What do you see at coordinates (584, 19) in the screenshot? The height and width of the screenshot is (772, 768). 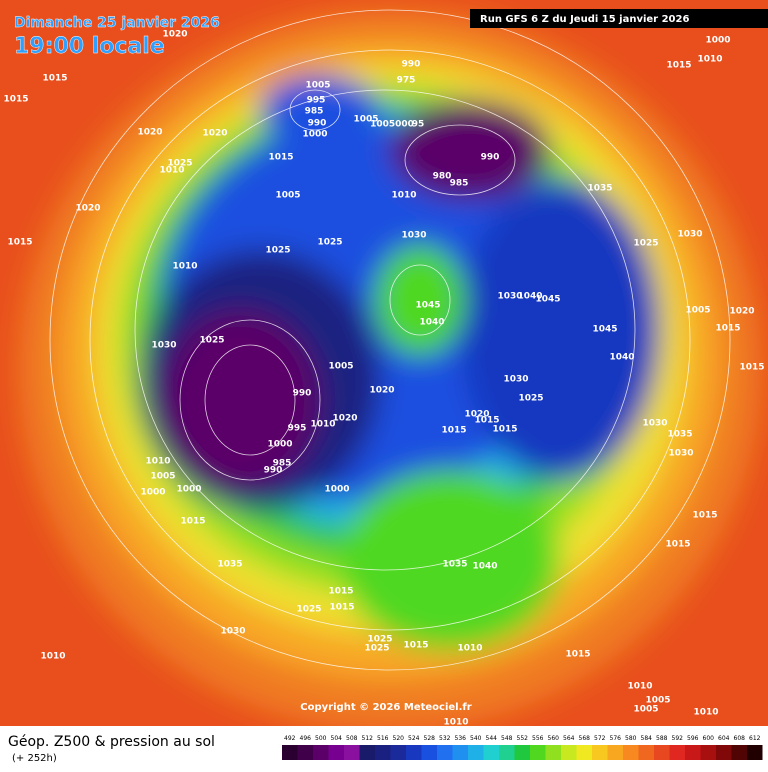 I see `run: Run GFS 6 Z du Jeudi 15 janvier 2026` at bounding box center [584, 19].